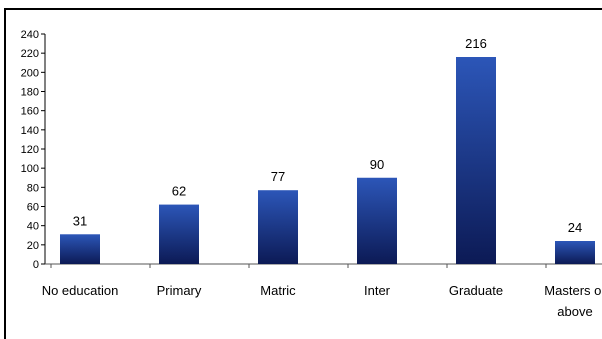 This screenshot has height=339, width=602. What do you see at coordinates (30, 150) in the screenshot?
I see `y-tick-label: 120` at bounding box center [30, 150].